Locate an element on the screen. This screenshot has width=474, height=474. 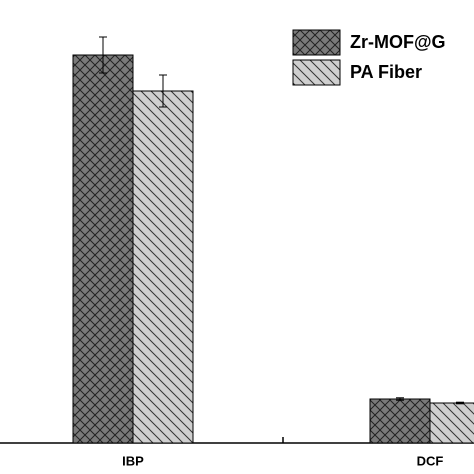
legend-label: PA Fiber is located at coordinates (386, 72).